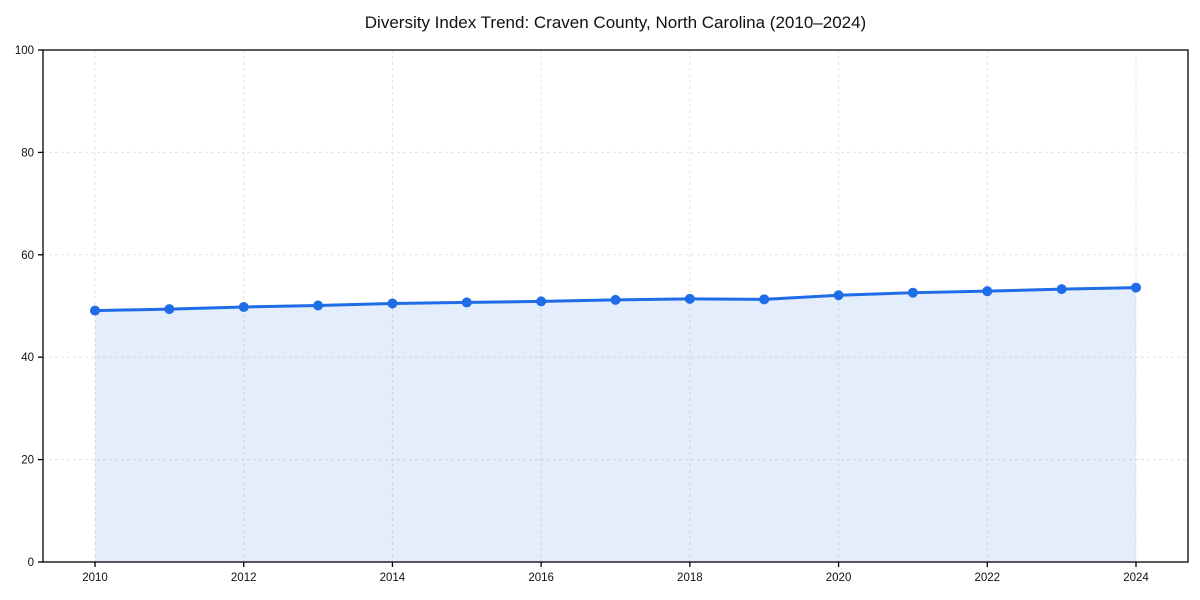  I want to click on y-tick-label: 40, so click(27, 358).